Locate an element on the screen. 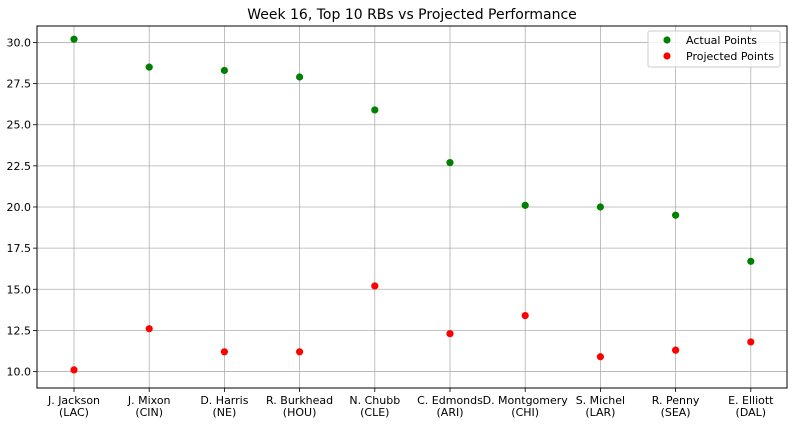 The width and height of the screenshot is (792, 425). x-tick-label: N. Chubb (CLE) is located at coordinates (374, 406).